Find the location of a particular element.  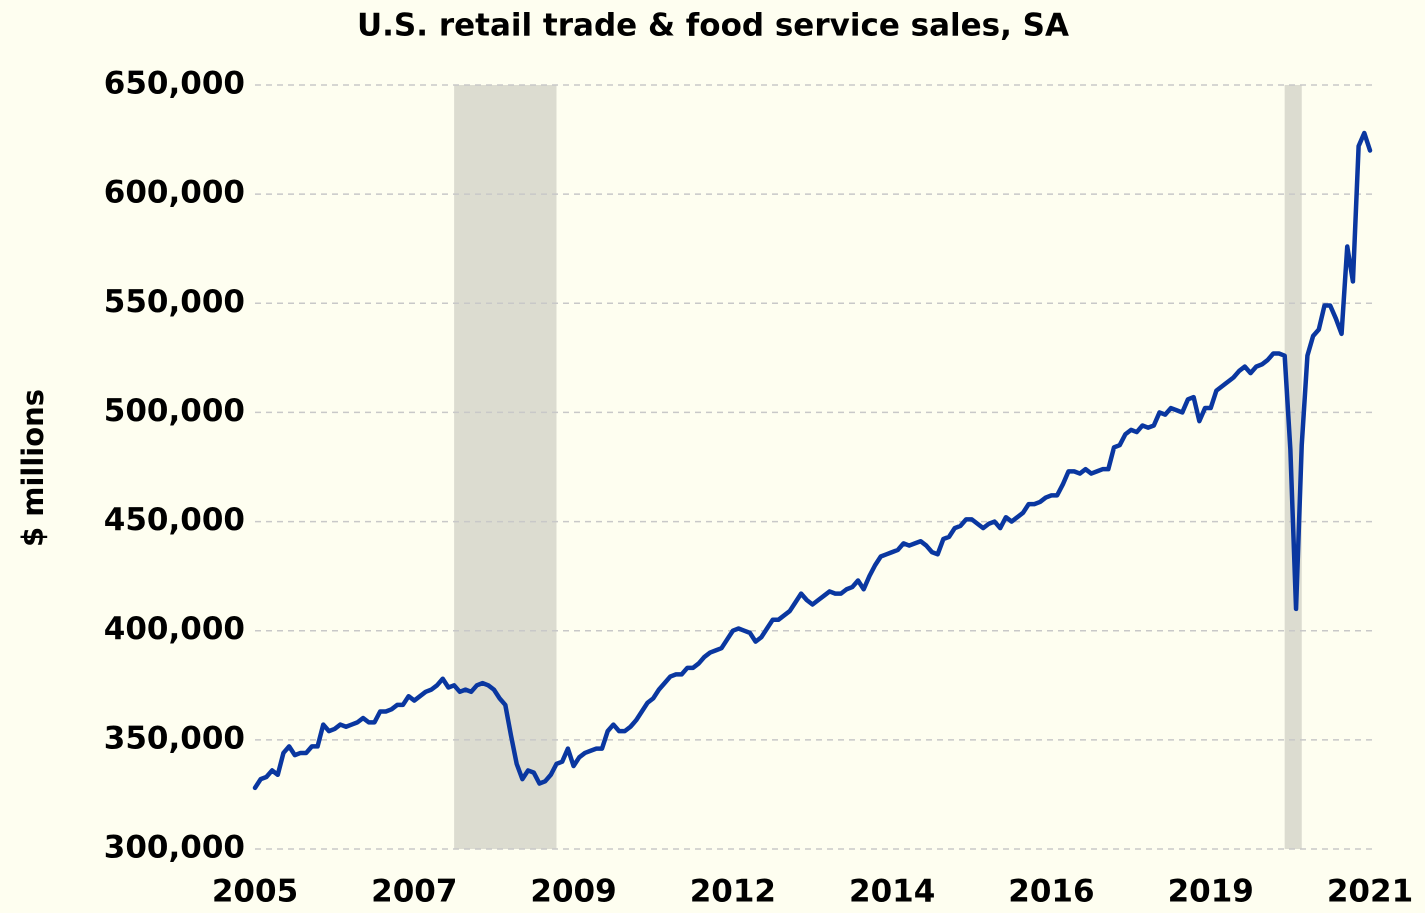

y-tick-label: 550,000 is located at coordinates (174, 302).